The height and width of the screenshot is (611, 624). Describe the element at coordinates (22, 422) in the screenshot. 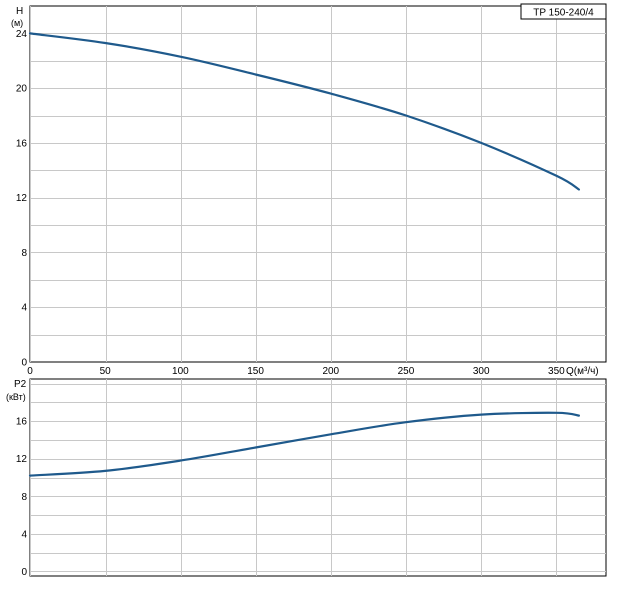

I see `power-y-tick-label: 16` at that location.